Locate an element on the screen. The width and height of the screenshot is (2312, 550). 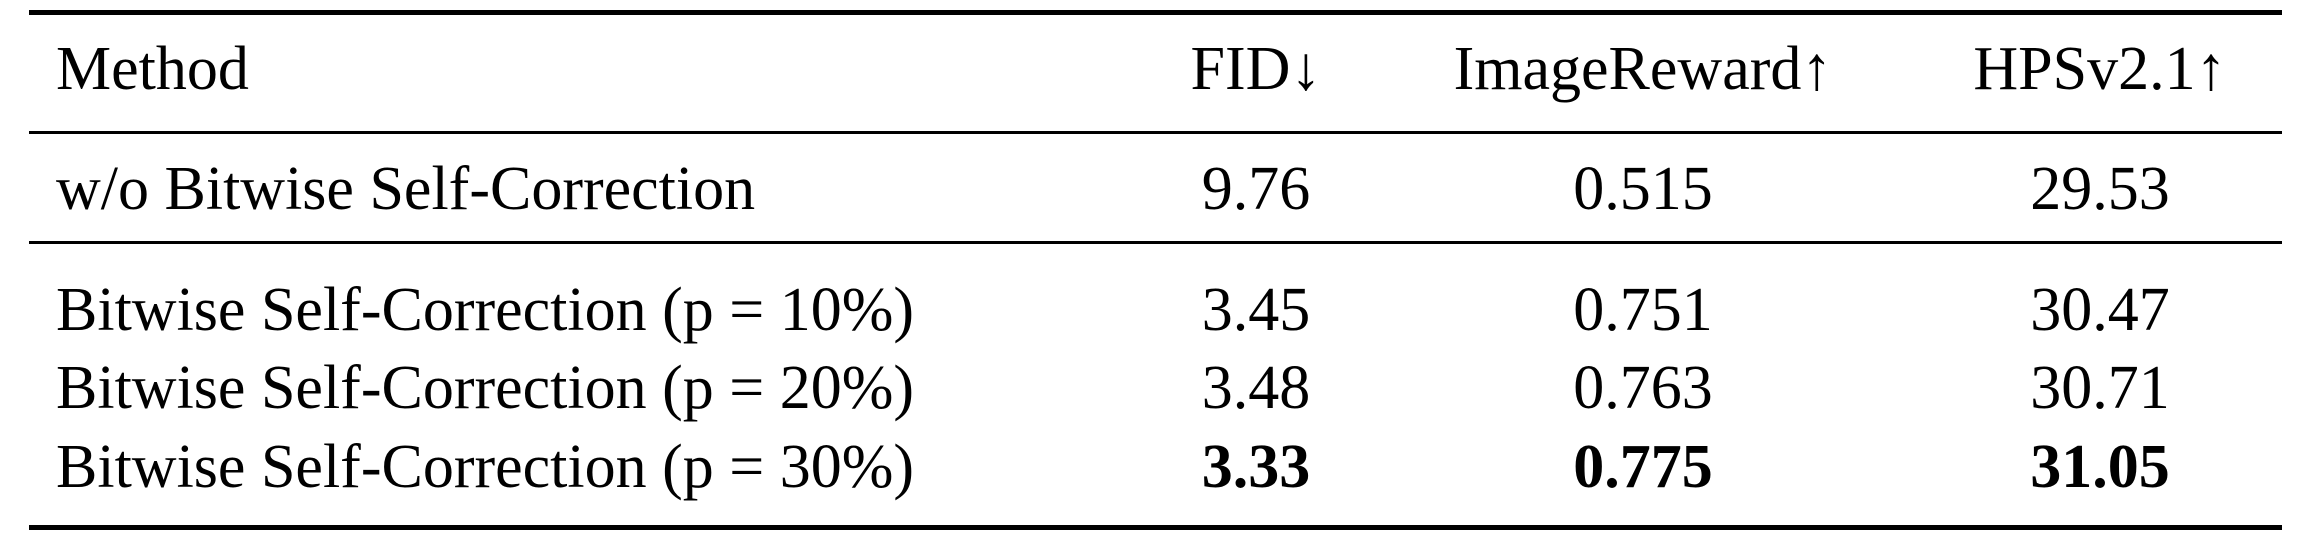
mid-rule is located at coordinates (1155, 242).